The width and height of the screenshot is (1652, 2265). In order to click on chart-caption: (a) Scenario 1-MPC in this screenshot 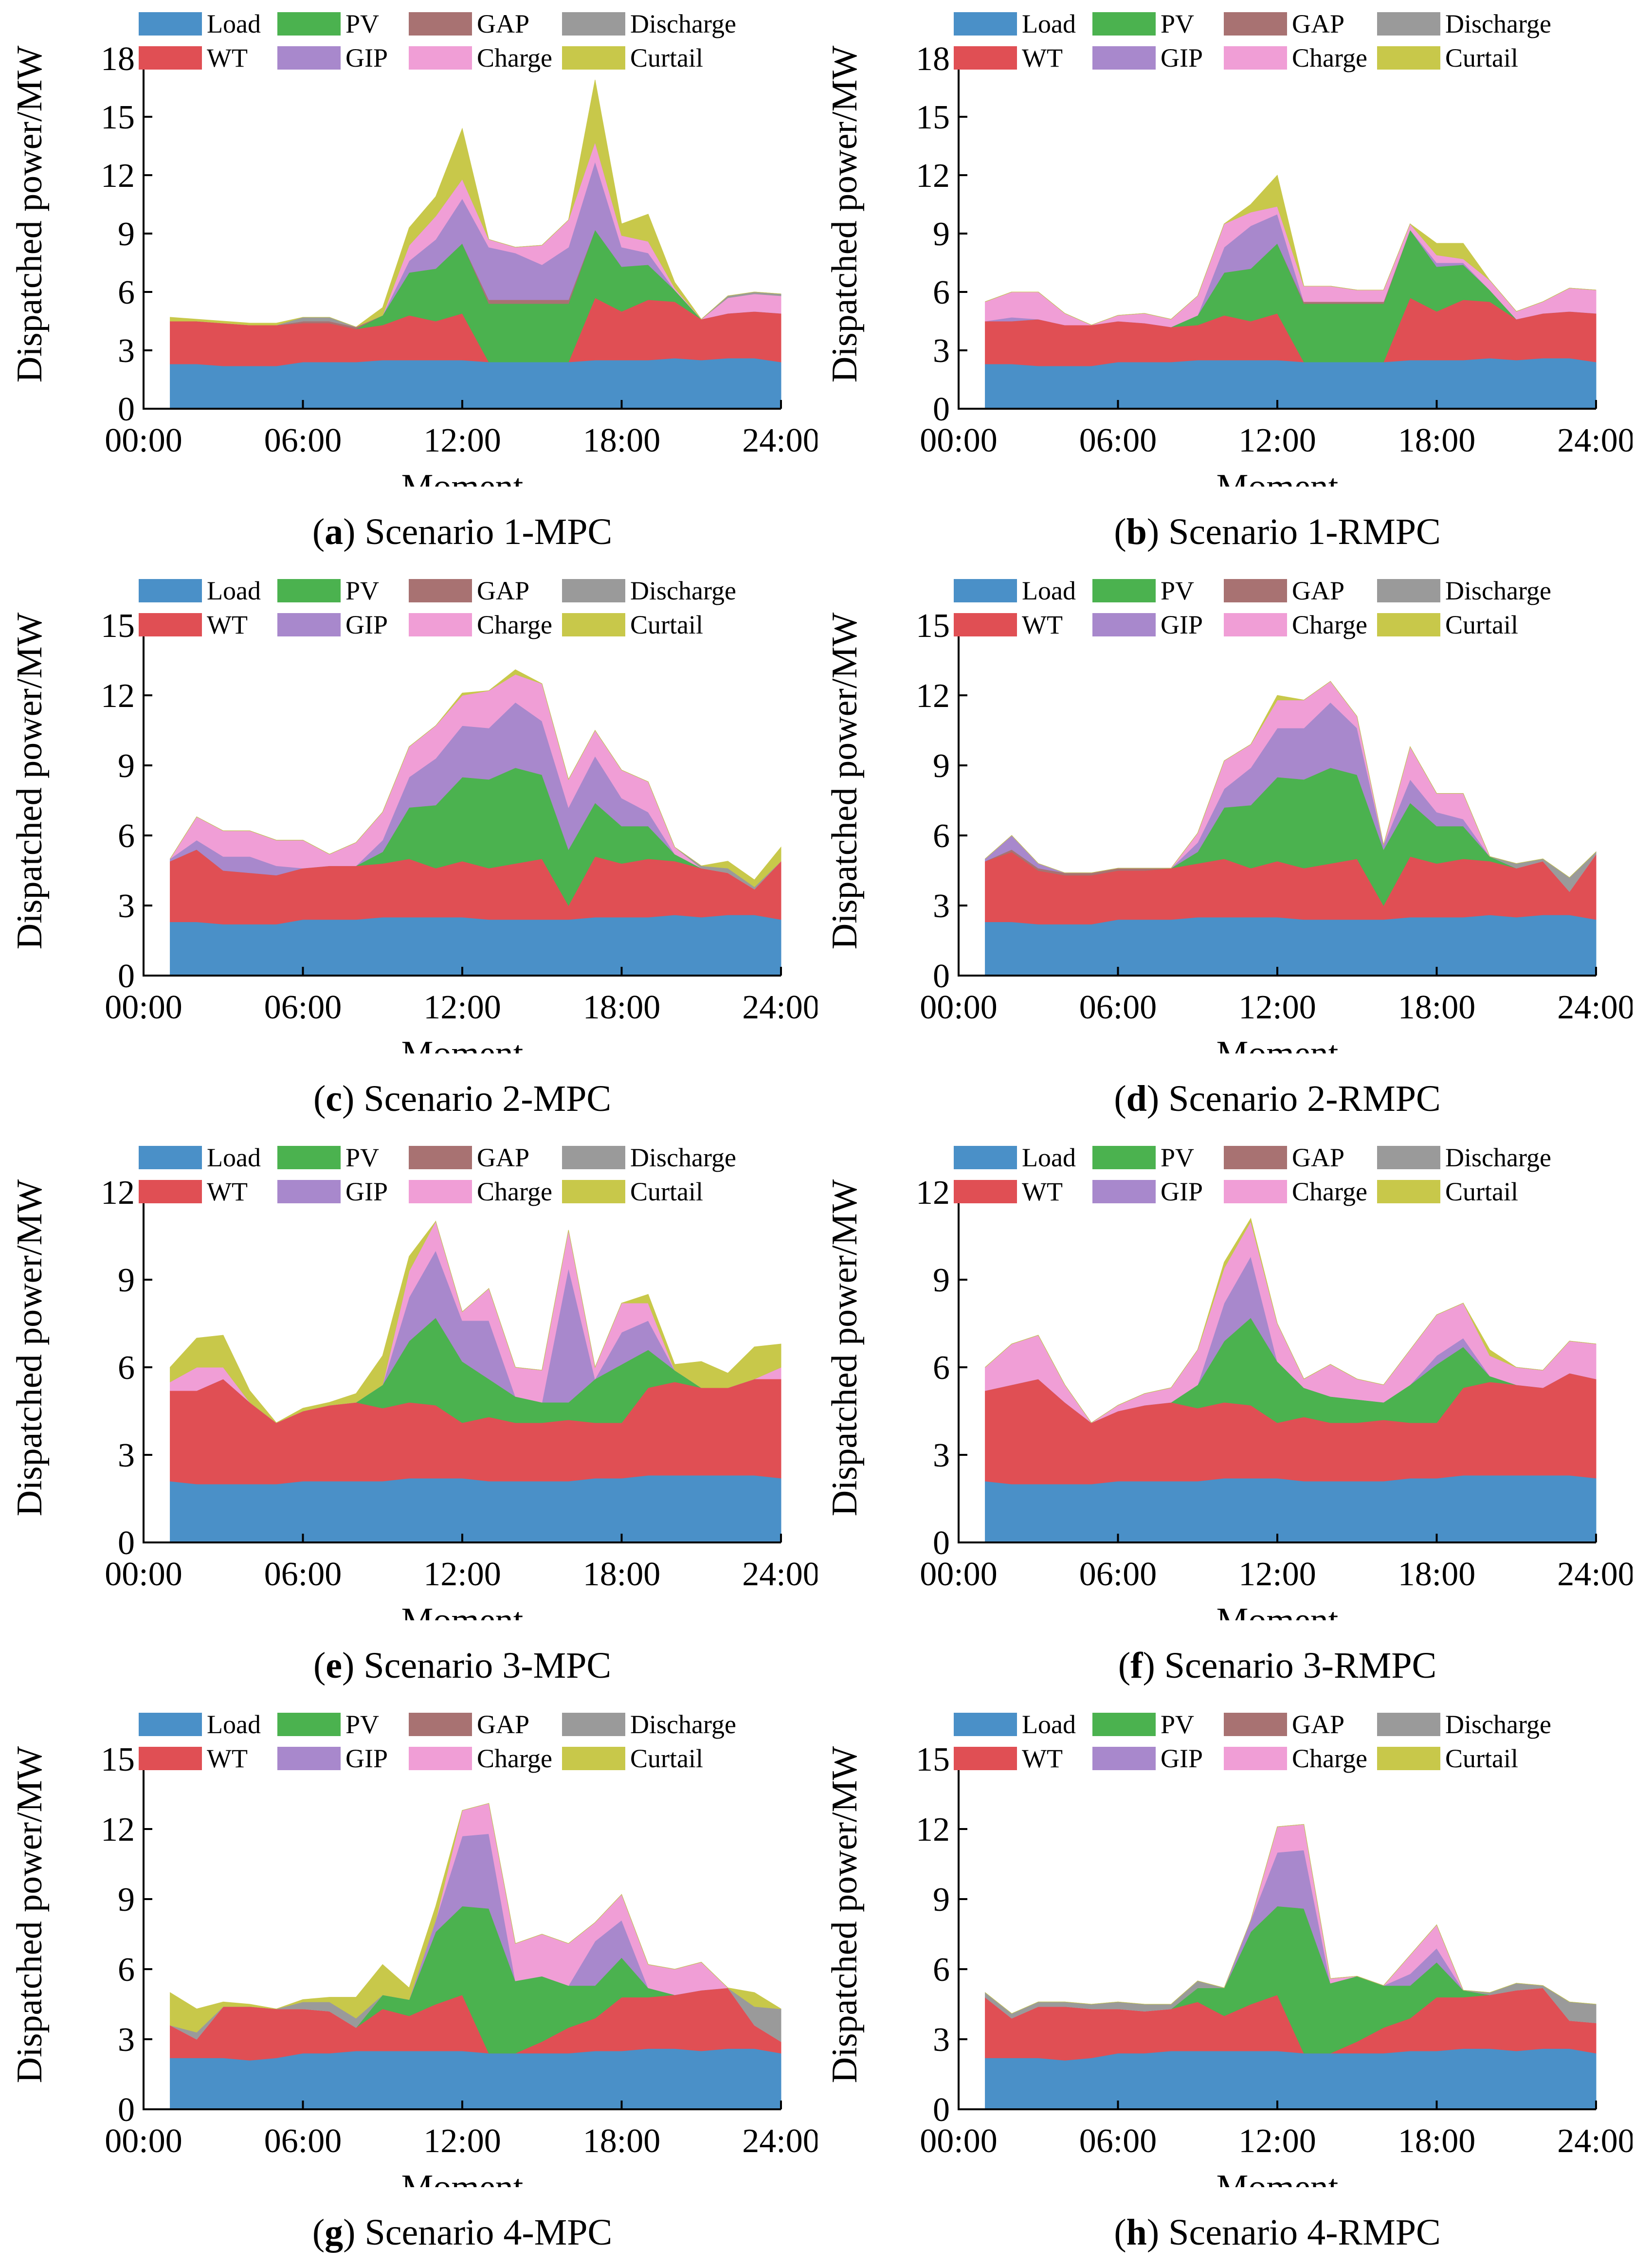, I will do `click(462, 531)`.